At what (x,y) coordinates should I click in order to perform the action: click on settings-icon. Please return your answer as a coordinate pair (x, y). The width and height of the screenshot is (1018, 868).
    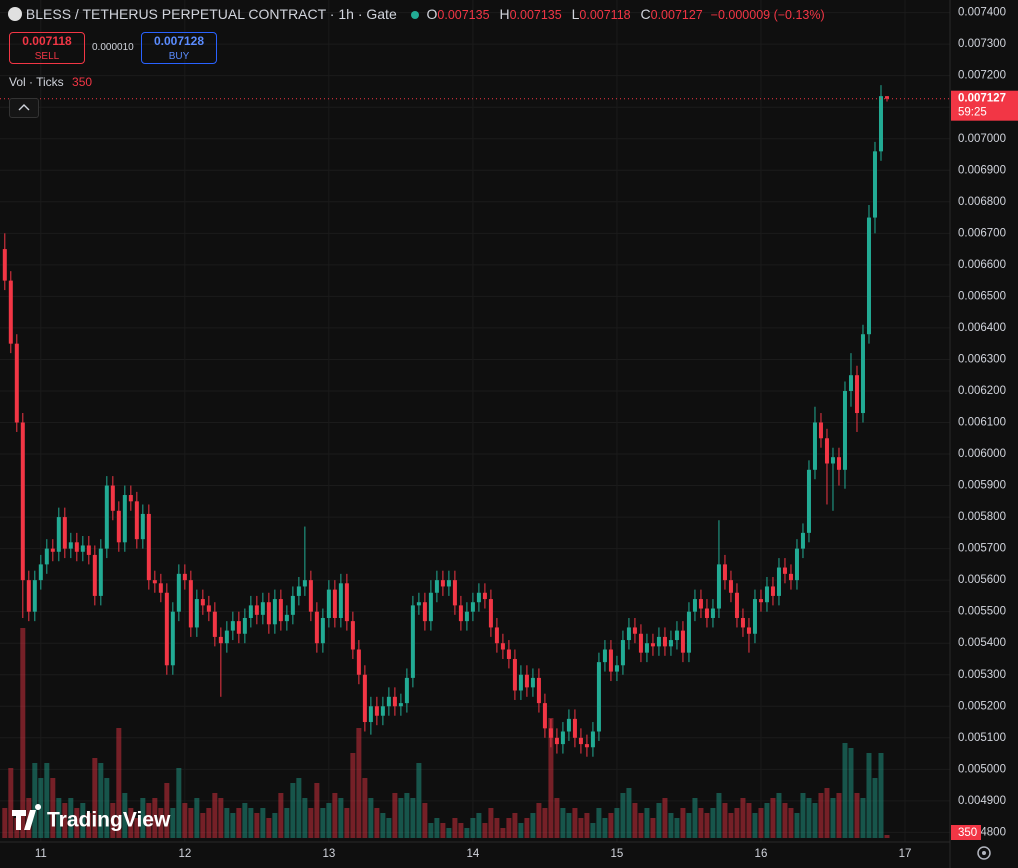
    Looking at the image, I should click on (984, 853).